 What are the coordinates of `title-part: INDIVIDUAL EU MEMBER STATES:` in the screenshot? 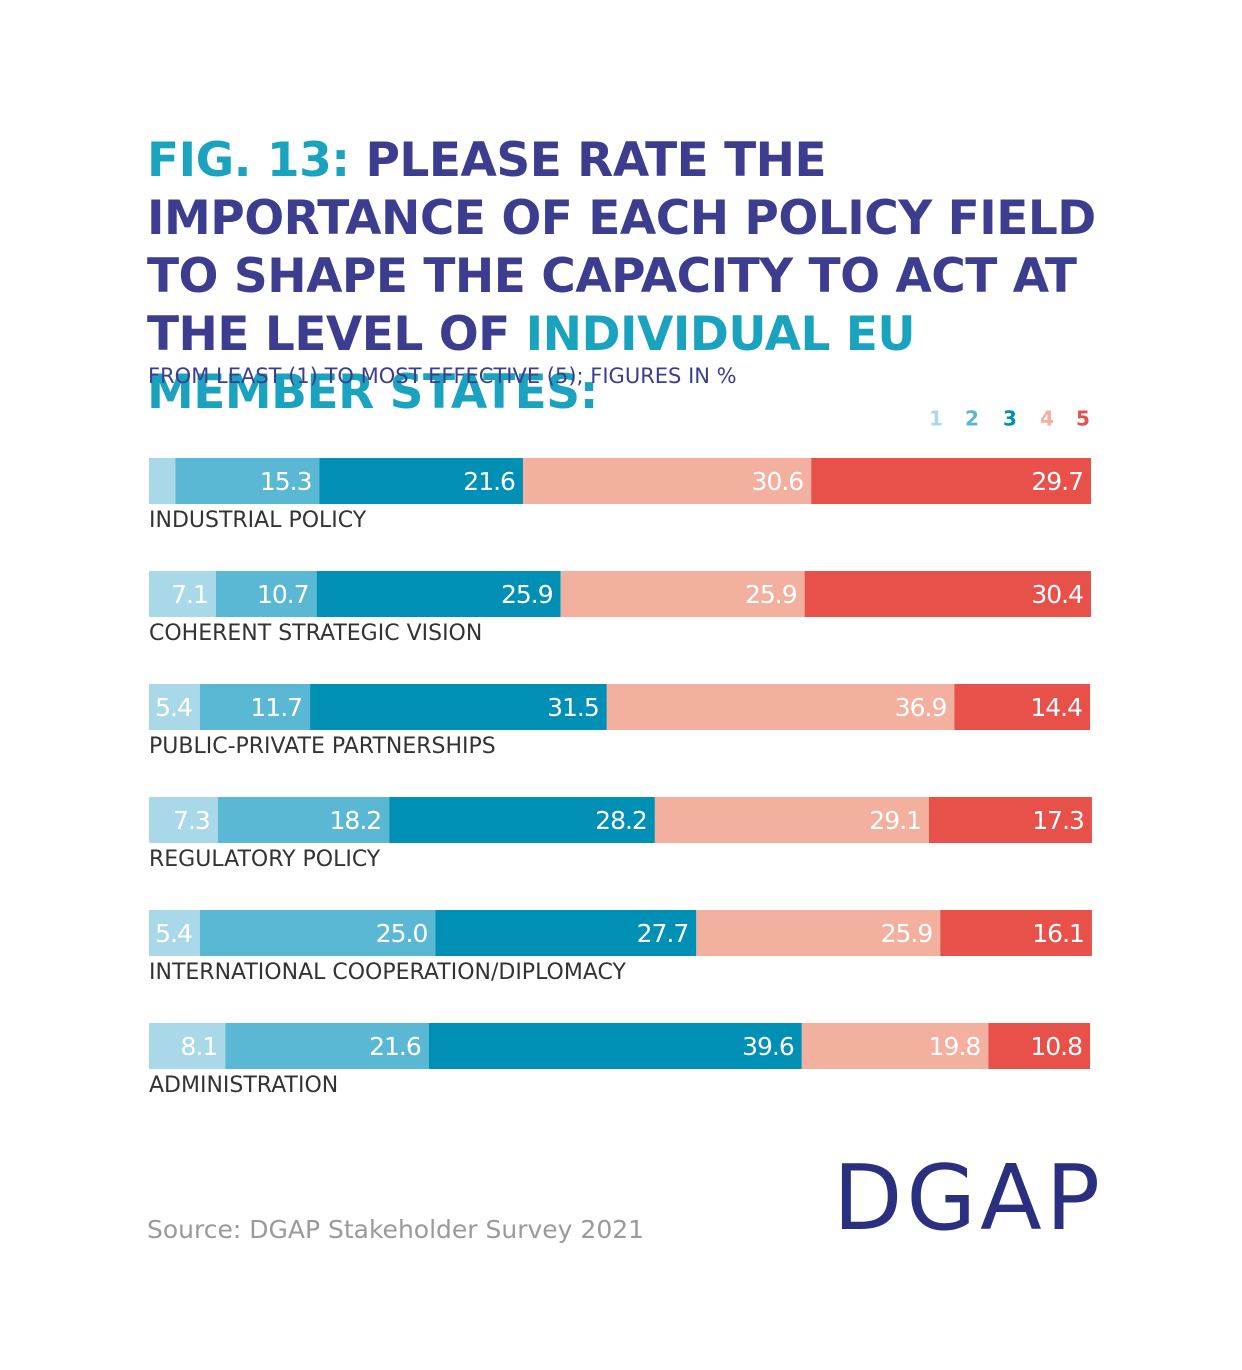 It's located at (531, 363).